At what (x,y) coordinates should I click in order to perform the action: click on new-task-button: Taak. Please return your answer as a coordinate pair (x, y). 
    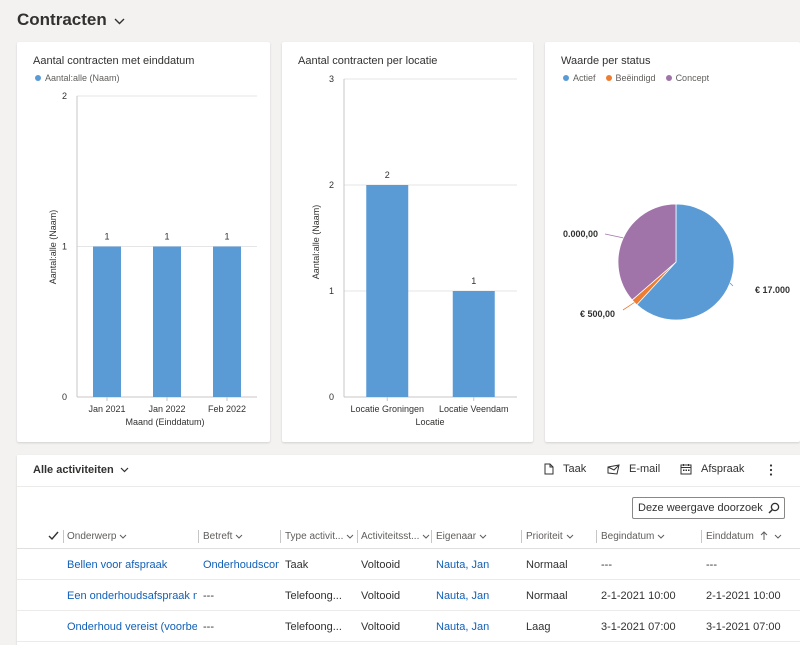
    Looking at the image, I should click on (565, 469).